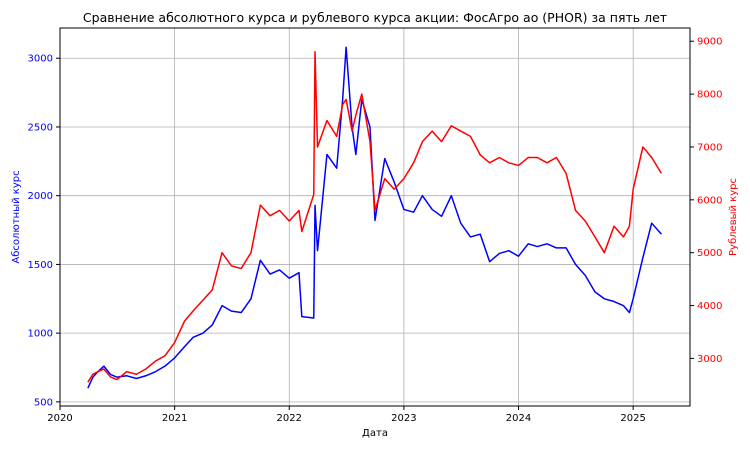 The width and height of the screenshot is (750, 450). What do you see at coordinates (632, 418) in the screenshot?
I see `x-tick-label: 2025` at bounding box center [632, 418].